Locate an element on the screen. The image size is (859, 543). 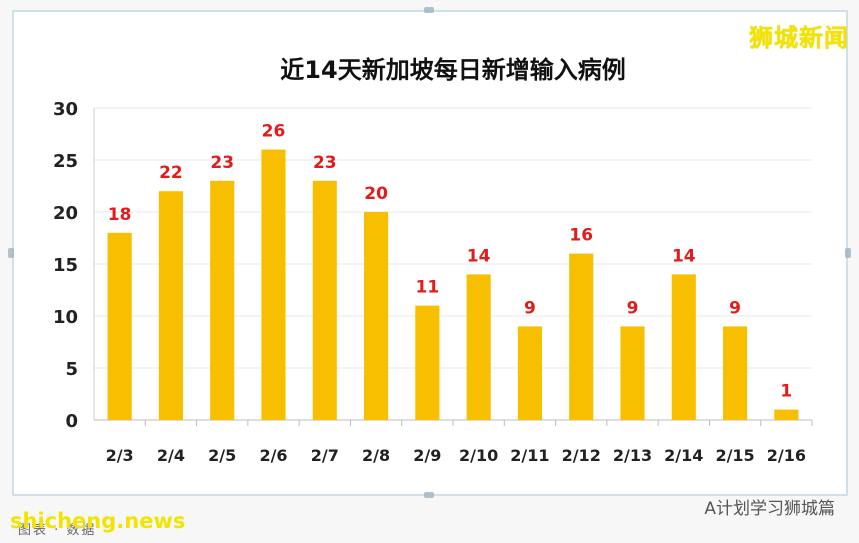
x-tick-label: 2/15 is located at coordinates (734, 455).